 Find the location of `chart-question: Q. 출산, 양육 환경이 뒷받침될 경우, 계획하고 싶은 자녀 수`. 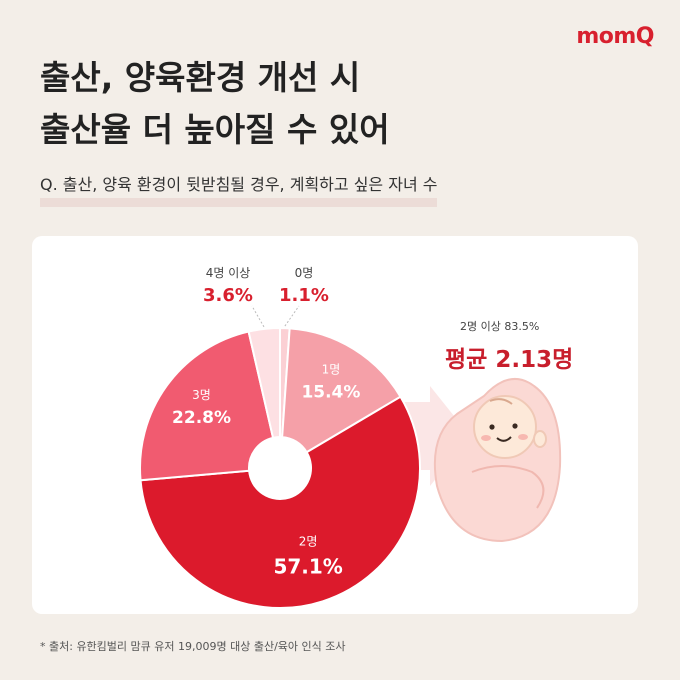

chart-question: Q. 출산, 양육 환경이 뒷받침될 경우, 계획하고 싶은 자녀 수 is located at coordinates (239, 191).